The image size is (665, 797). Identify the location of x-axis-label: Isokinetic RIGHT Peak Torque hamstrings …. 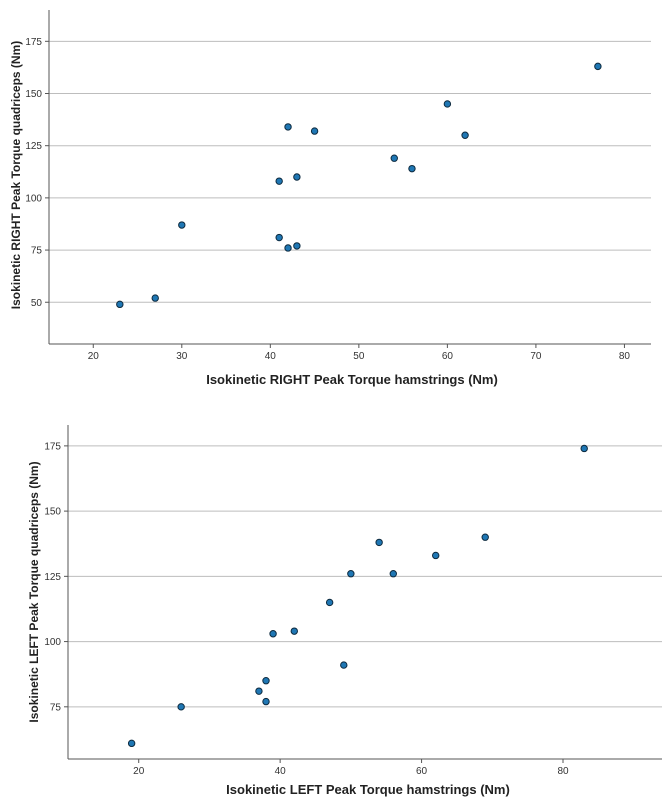
(352, 379).